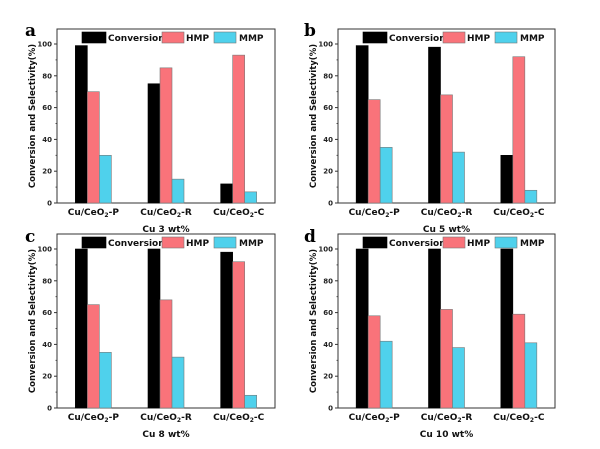 This screenshot has width=600, height=449. What do you see at coordinates (165, 435) in the screenshot?
I see `x-axis-title: Cu 8 wt%` at bounding box center [165, 435].